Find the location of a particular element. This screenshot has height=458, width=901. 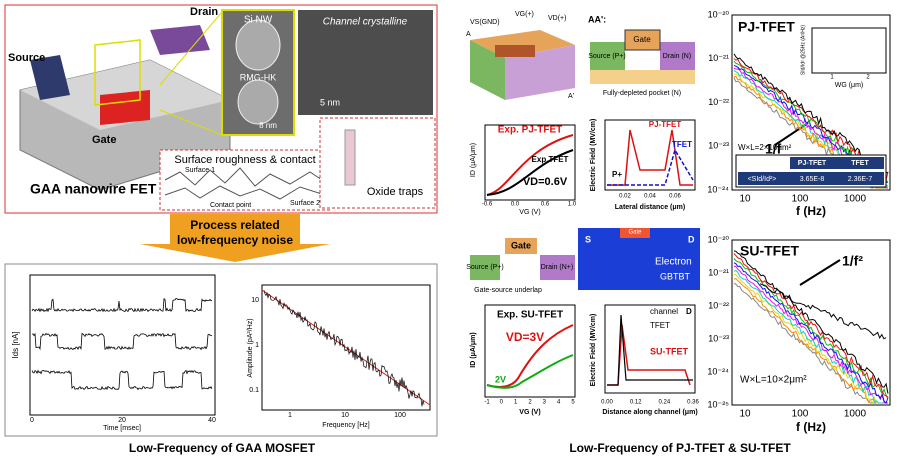

label: Channel crystalline is located at coordinates (365, 22).